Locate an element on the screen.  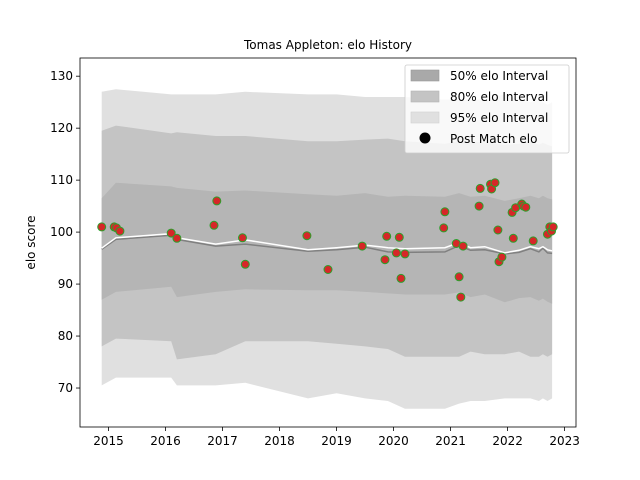
y-tick-label: 120 is located at coordinates (61, 128).